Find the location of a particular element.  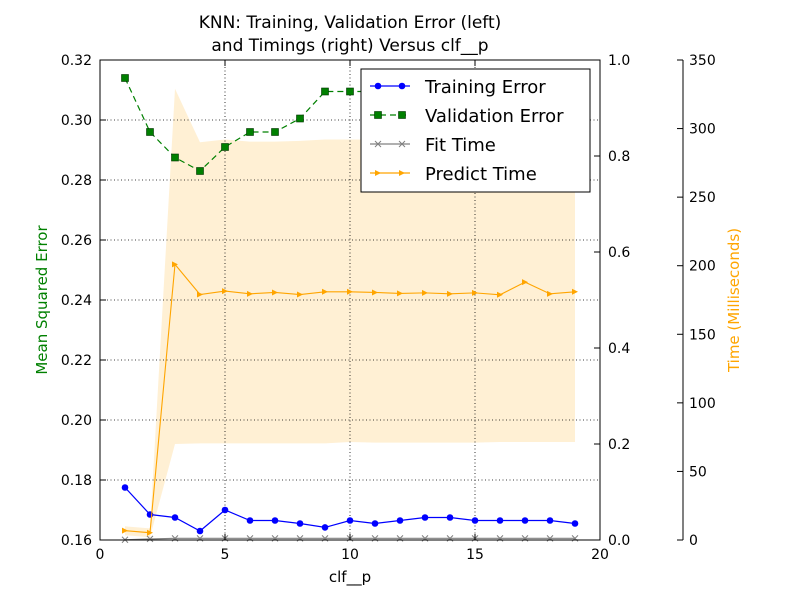

y-time-tick-label: 100 is located at coordinates (702, 404).